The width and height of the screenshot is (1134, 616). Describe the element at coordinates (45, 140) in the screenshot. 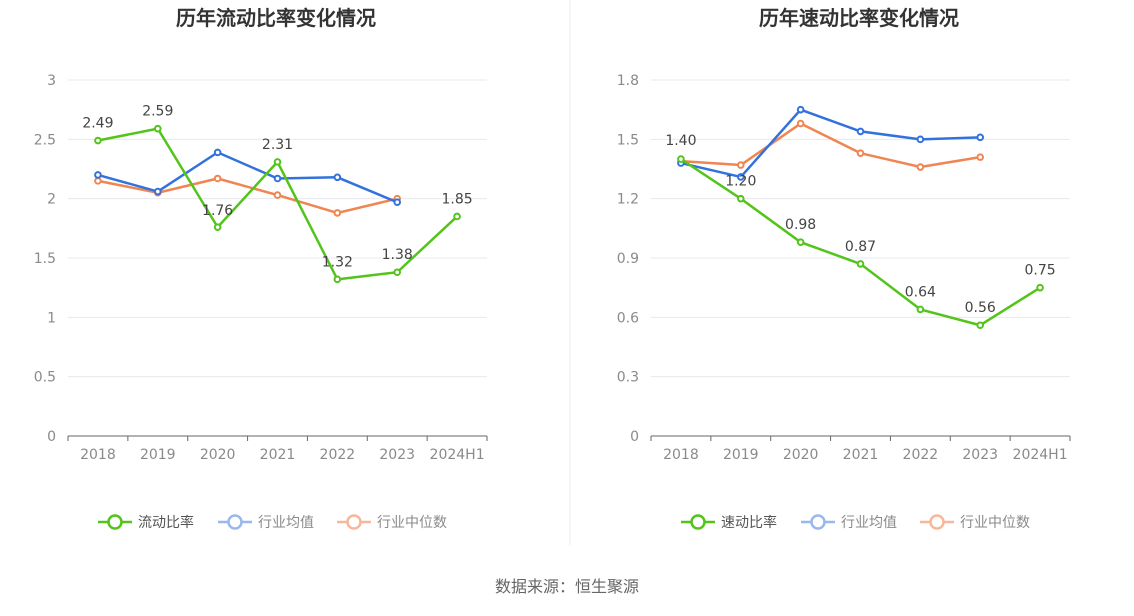

I see `y-tick-label: 2.5` at that location.